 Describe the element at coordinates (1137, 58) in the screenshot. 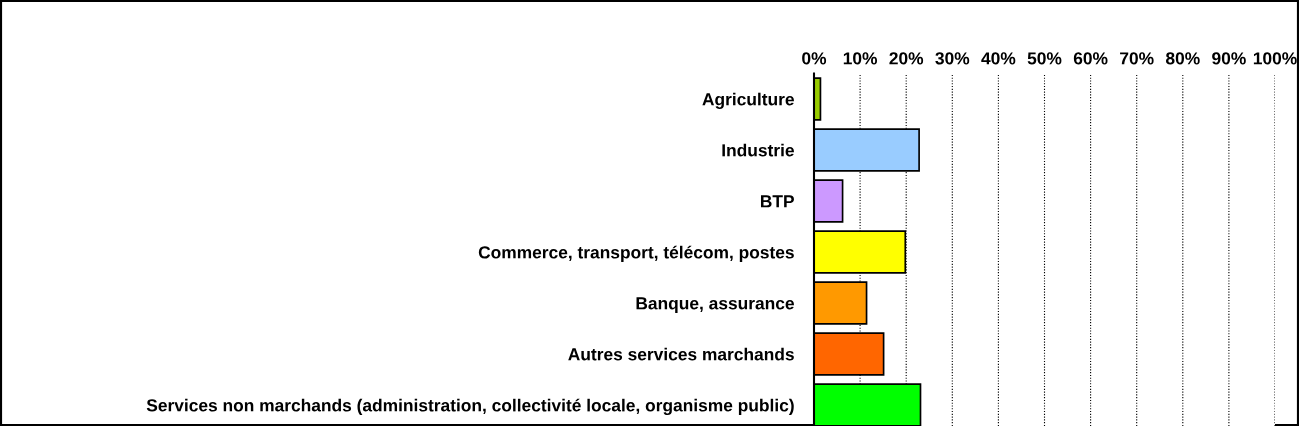

I see `x-tick-label: 70%` at that location.